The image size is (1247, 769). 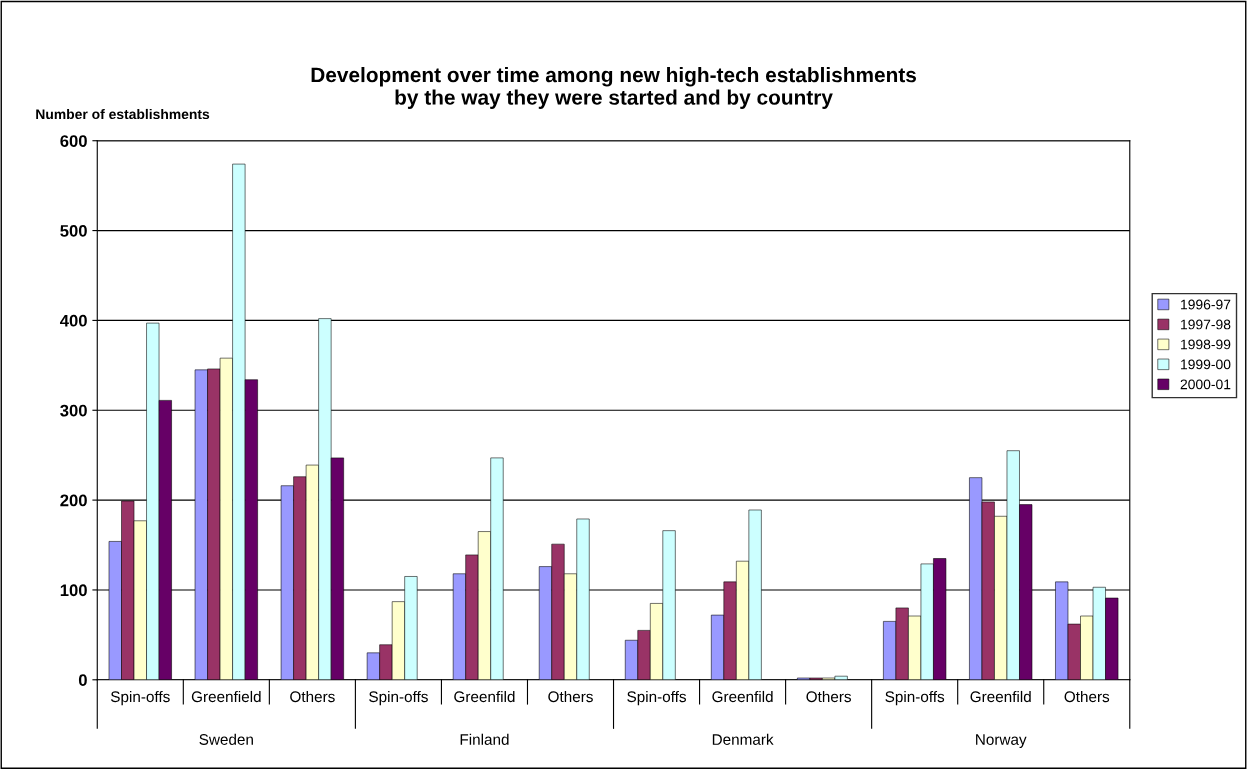 I want to click on legend-label: 1999-00, so click(x=1206, y=364).